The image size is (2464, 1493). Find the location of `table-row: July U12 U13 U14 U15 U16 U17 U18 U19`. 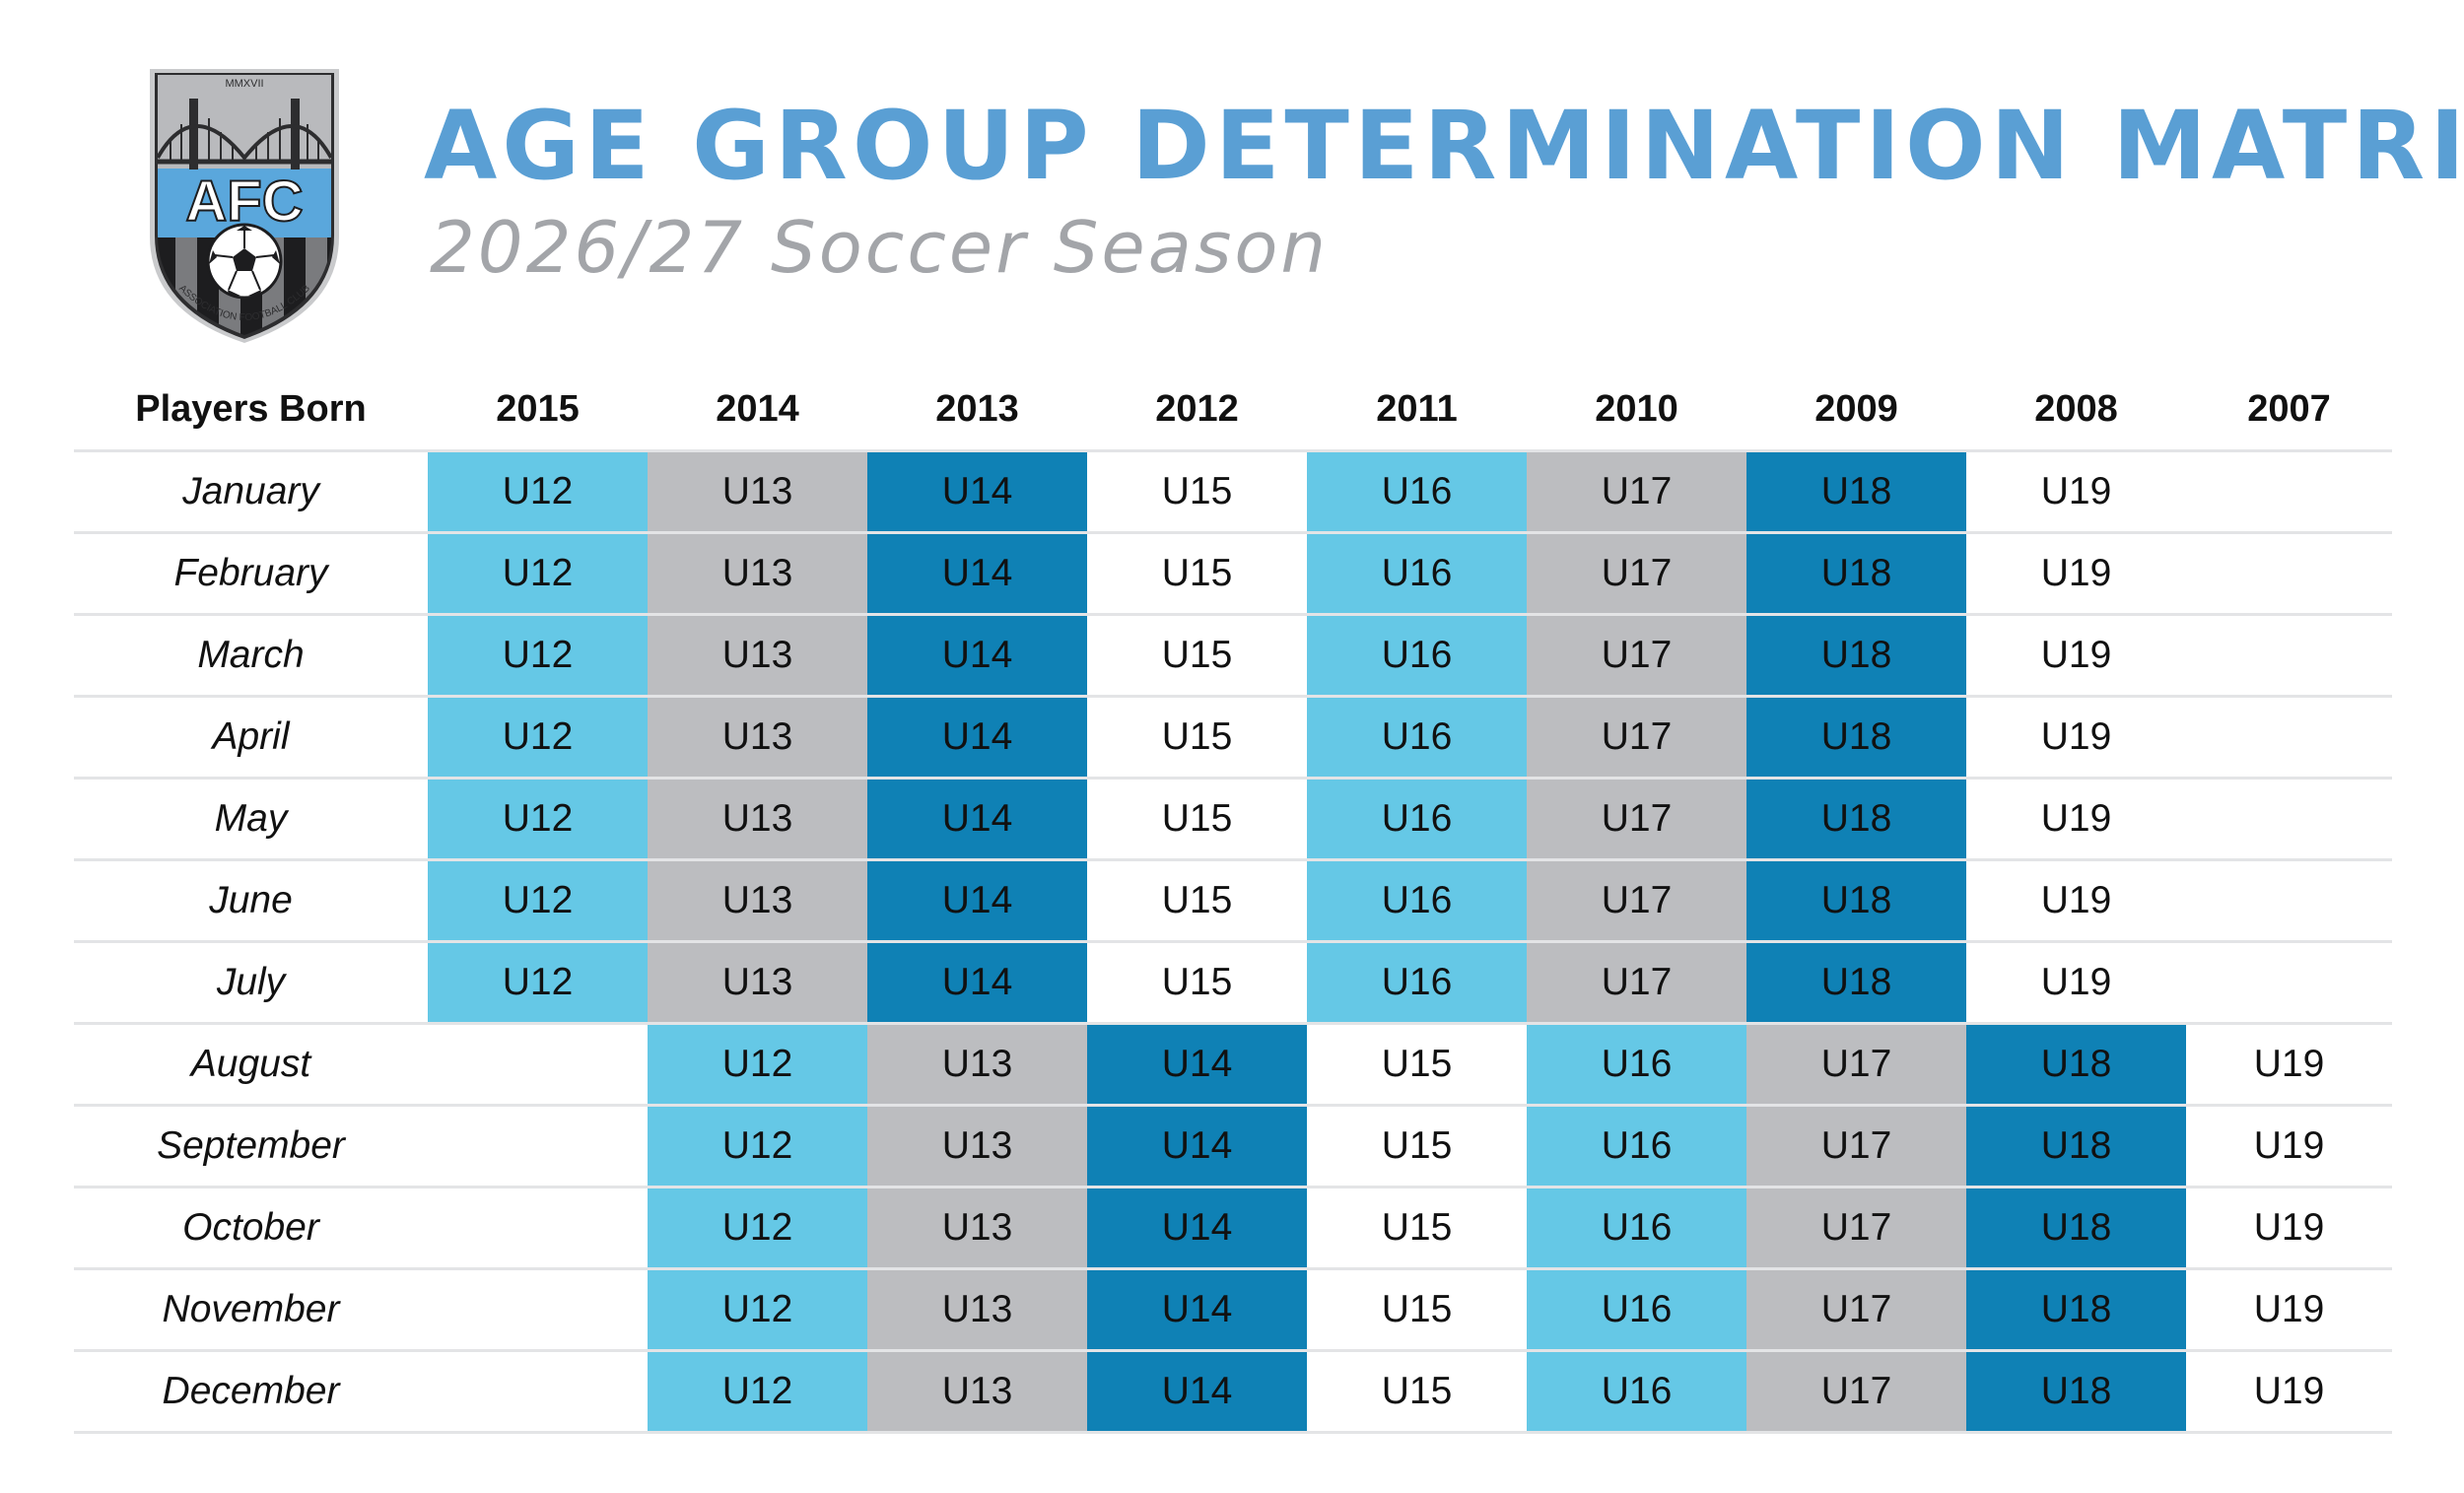

table-row: July U12 U13 U14 U15 U16 U17 U18 U19 is located at coordinates (1233, 983).